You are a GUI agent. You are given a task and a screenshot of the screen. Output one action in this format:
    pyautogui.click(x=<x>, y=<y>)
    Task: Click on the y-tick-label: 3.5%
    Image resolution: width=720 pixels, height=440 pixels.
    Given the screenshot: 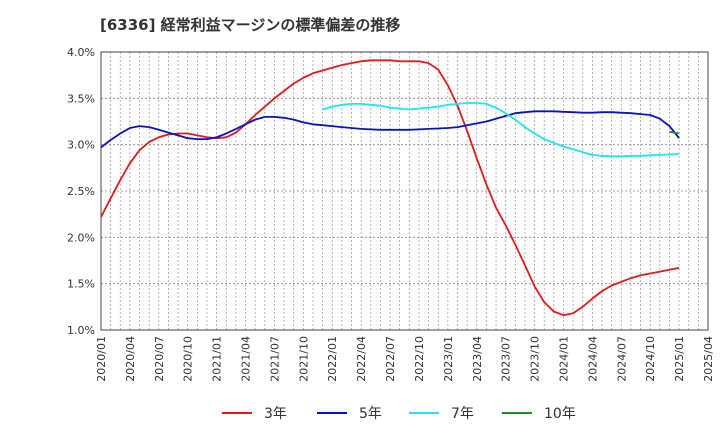 What is the action you would take?
    pyautogui.click(x=81, y=98)
    